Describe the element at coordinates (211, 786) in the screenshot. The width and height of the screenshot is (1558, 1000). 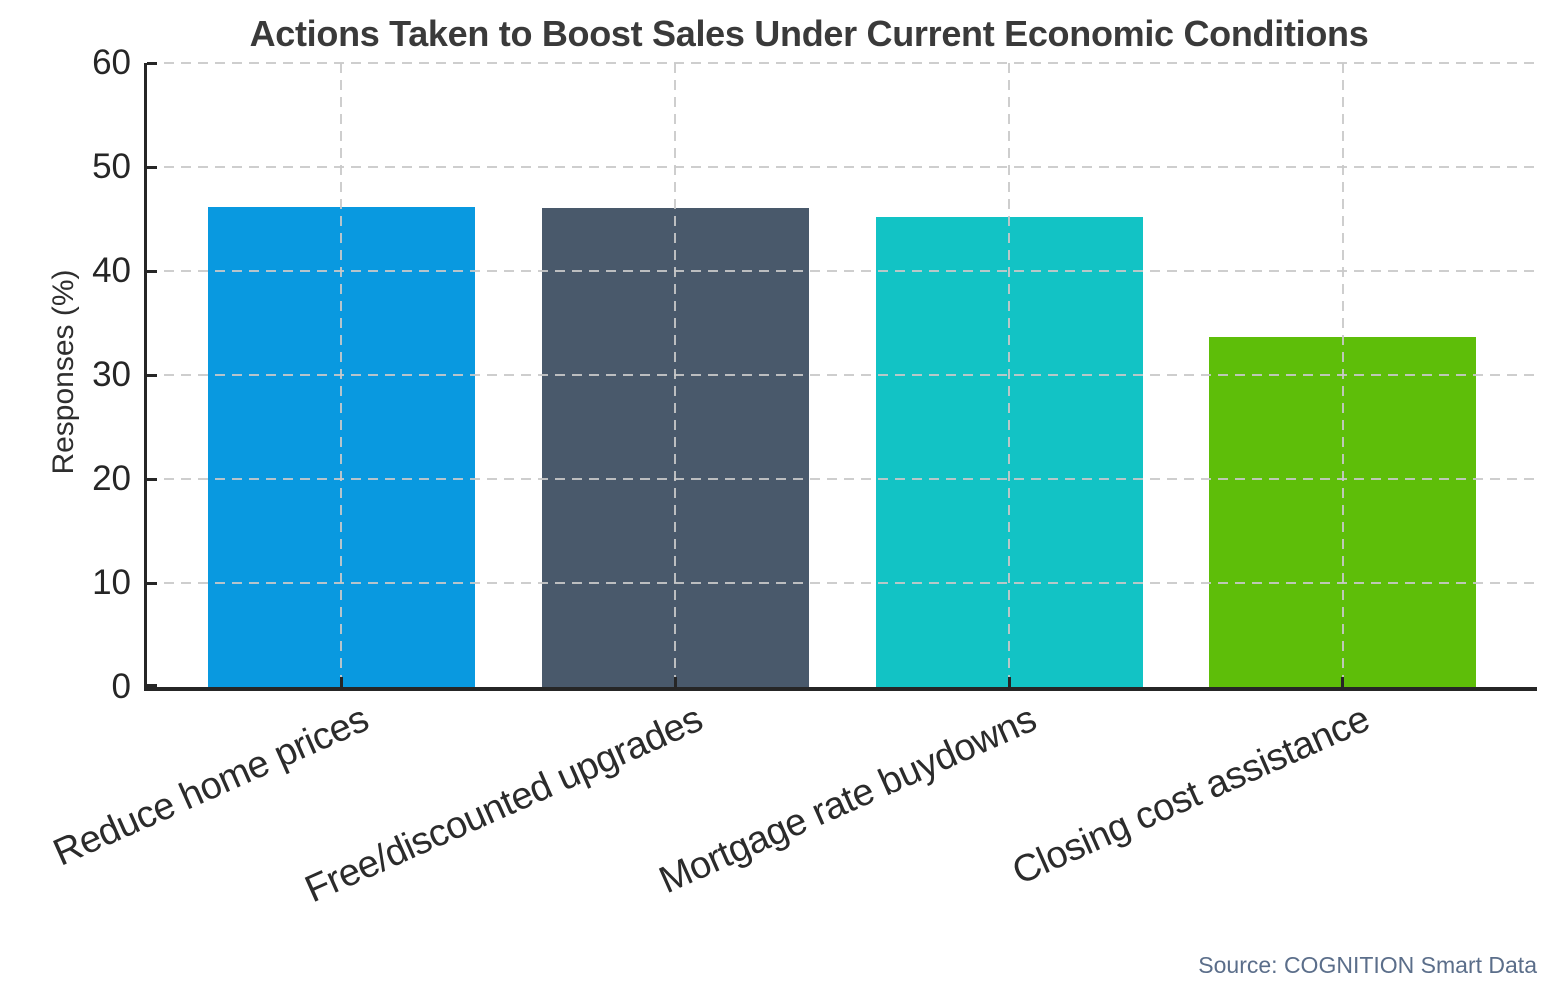
I see `x-tick-label: Reduce home prices` at that location.